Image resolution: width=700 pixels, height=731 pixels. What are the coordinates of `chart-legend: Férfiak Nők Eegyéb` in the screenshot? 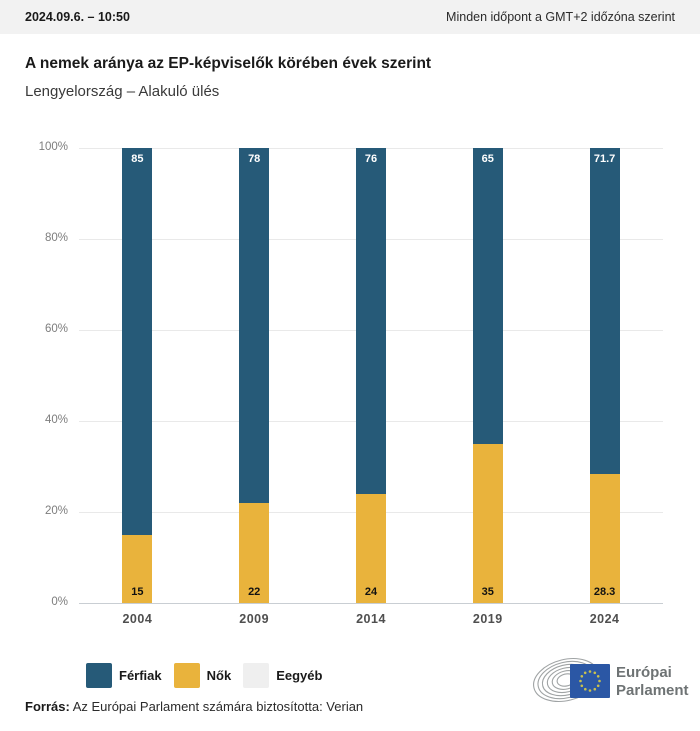 It's located at (210, 675).